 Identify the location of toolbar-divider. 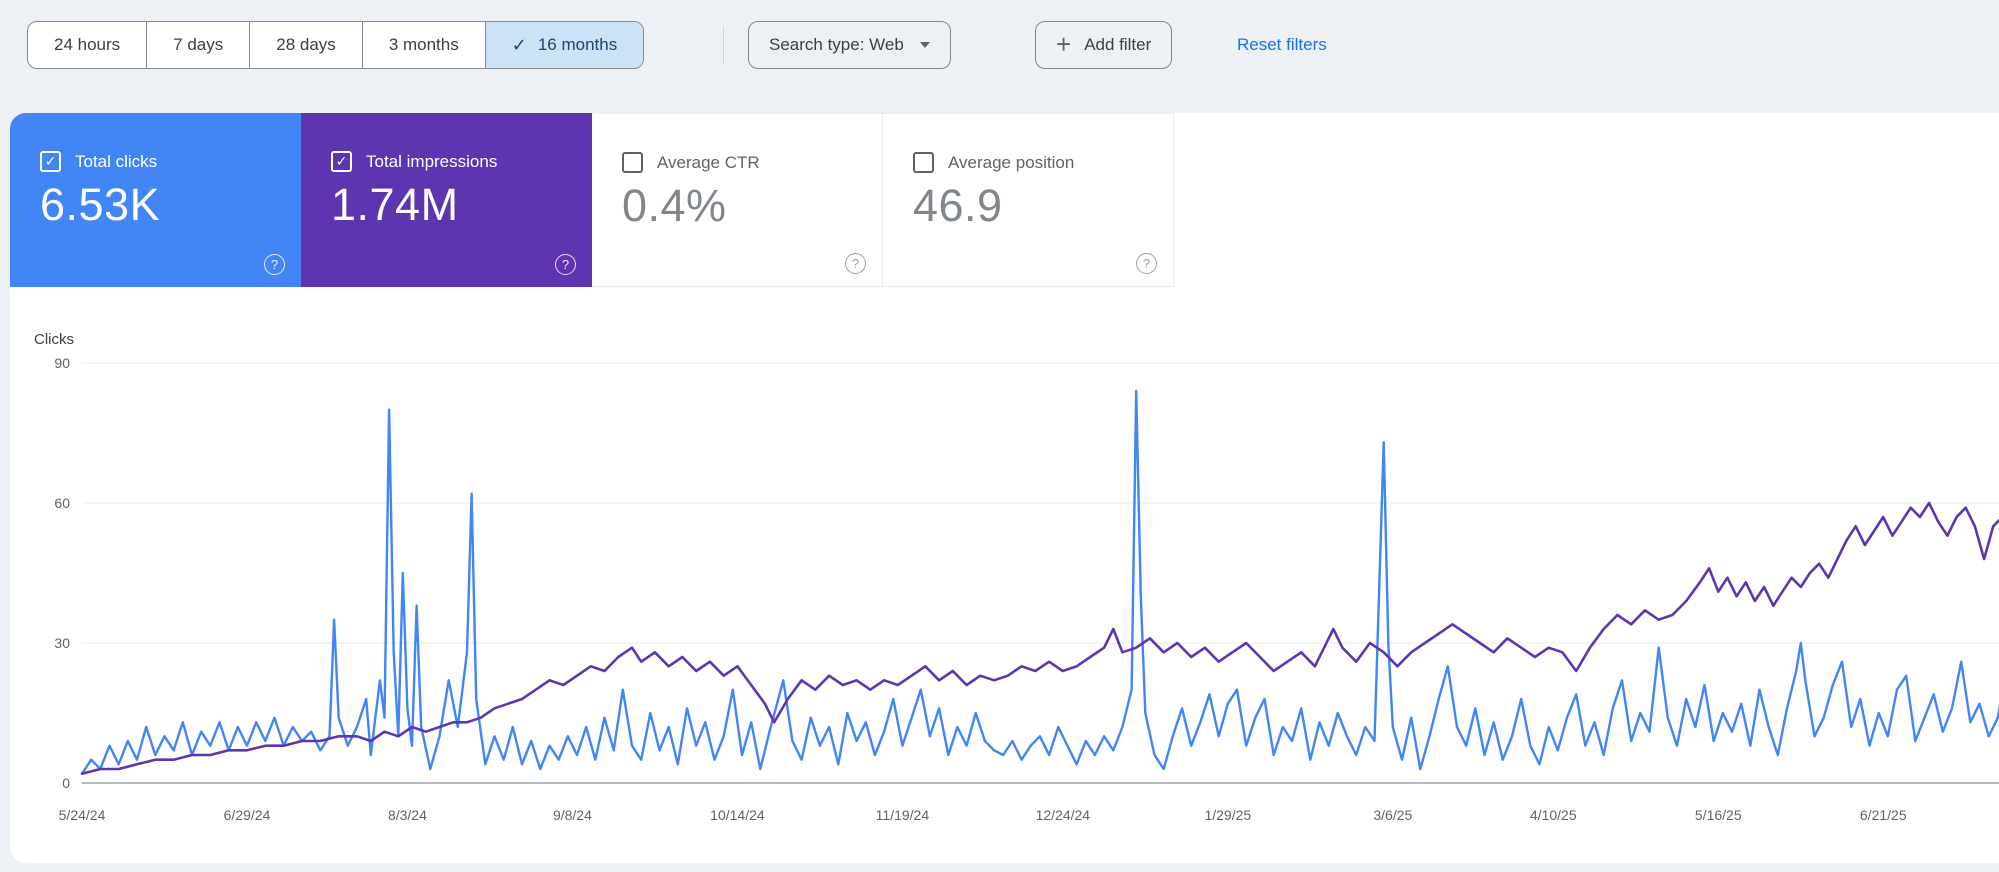
(723, 45).